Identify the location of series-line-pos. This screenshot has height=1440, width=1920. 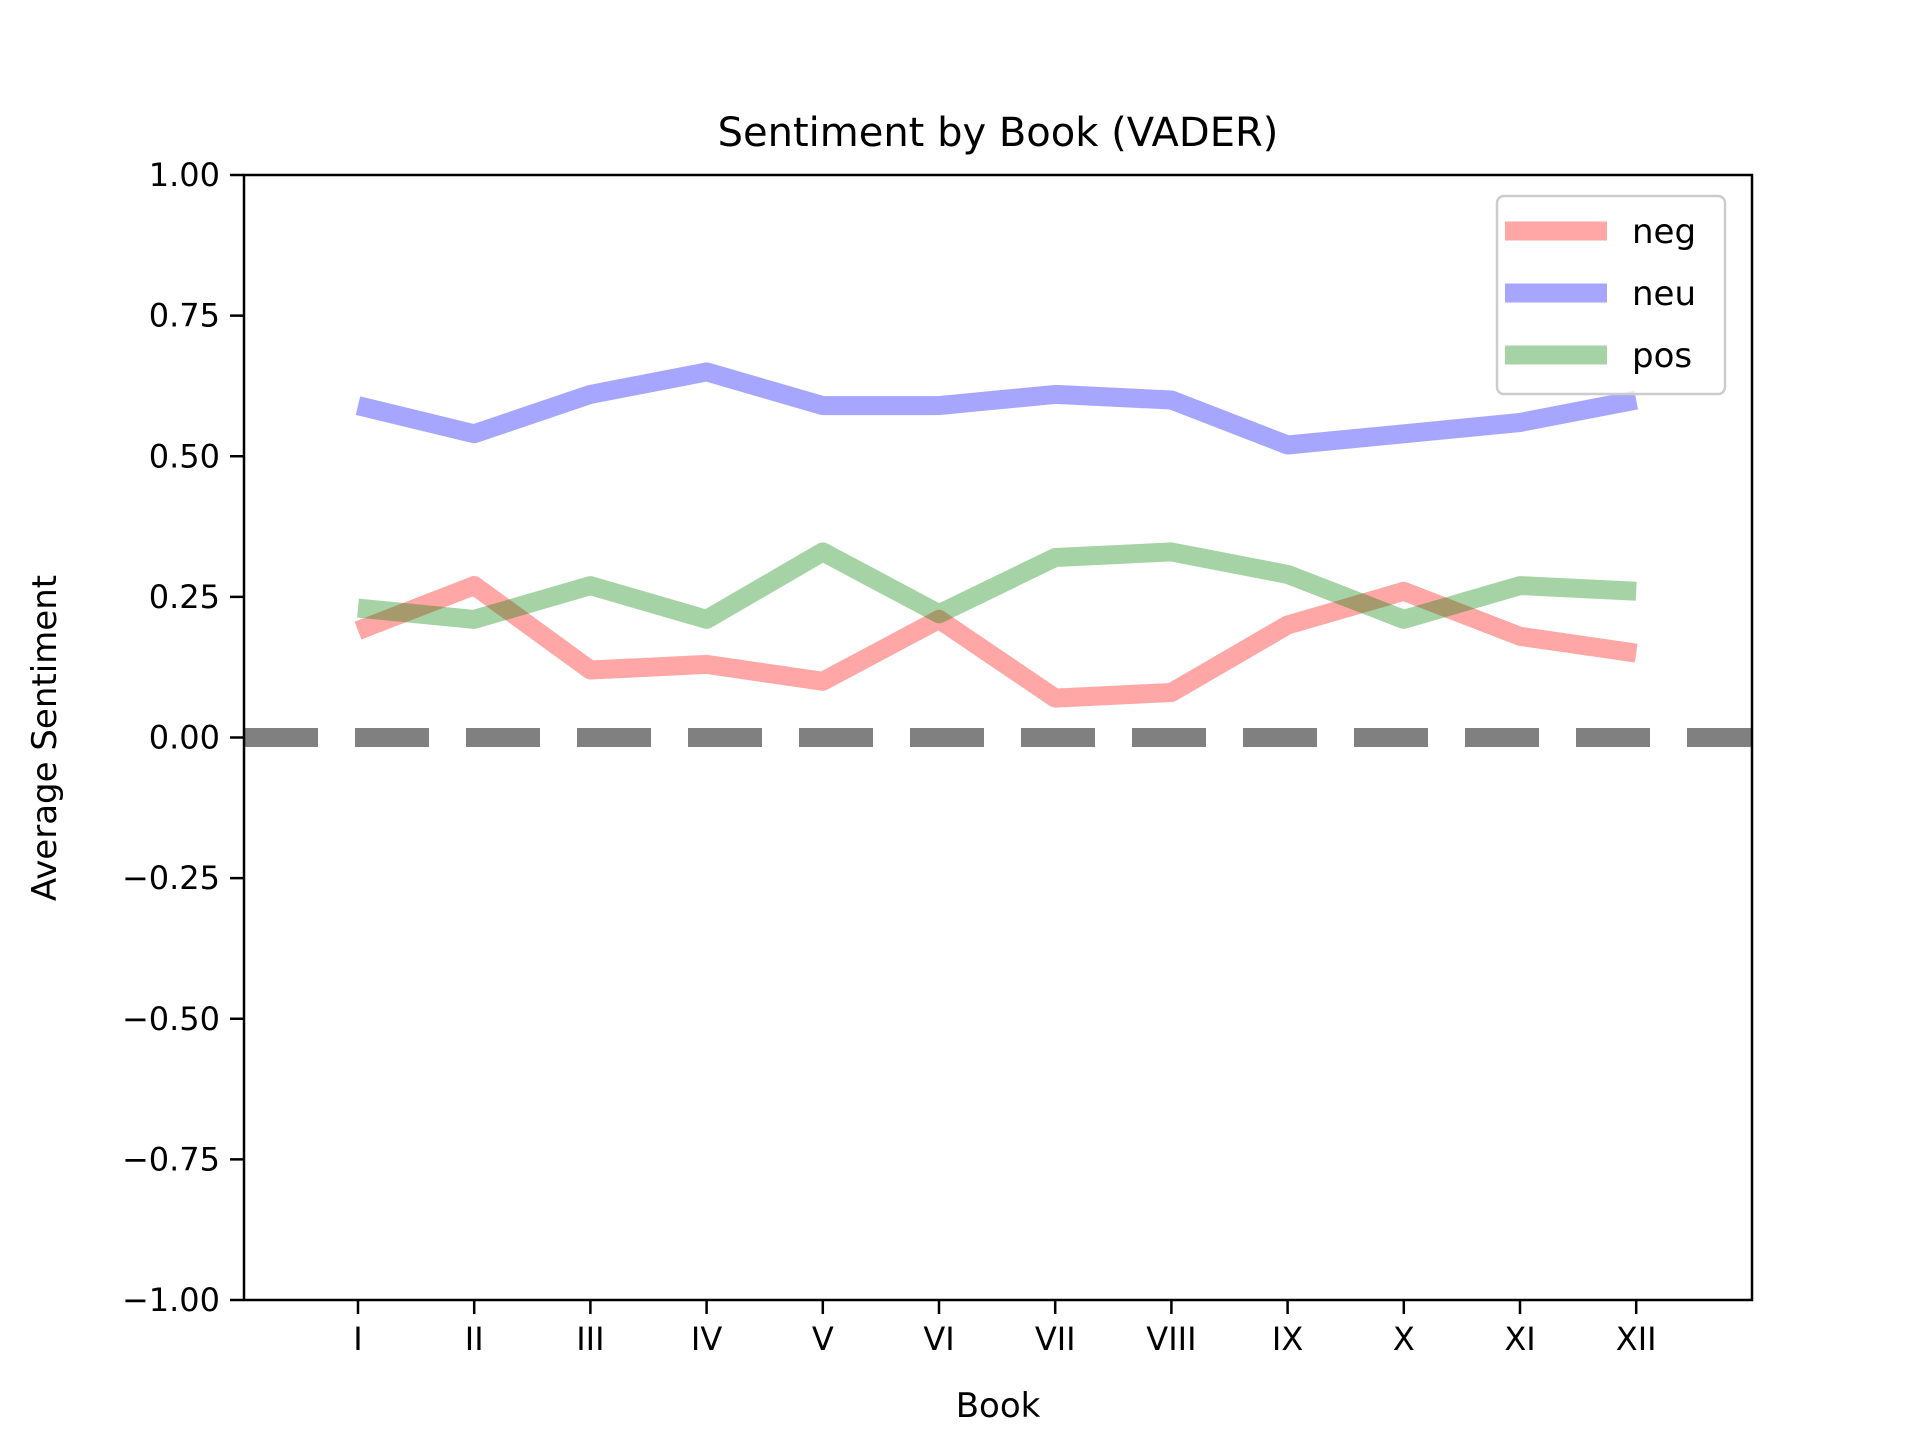
(997, 585).